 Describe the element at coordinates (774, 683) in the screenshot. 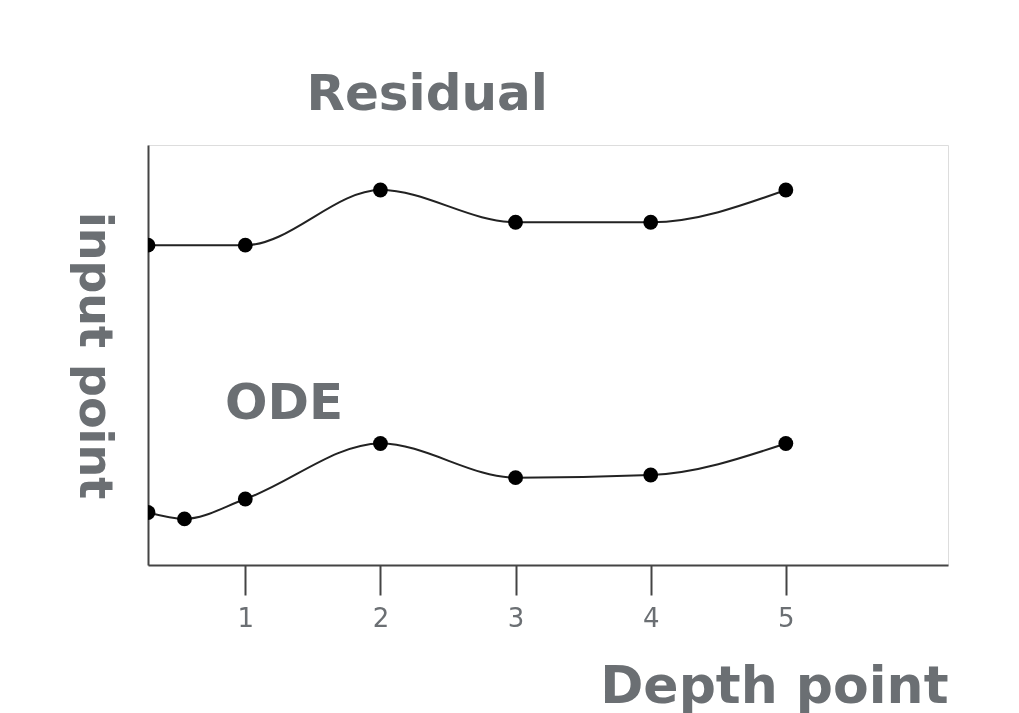

I see `x-axis-title: Depth point` at that location.